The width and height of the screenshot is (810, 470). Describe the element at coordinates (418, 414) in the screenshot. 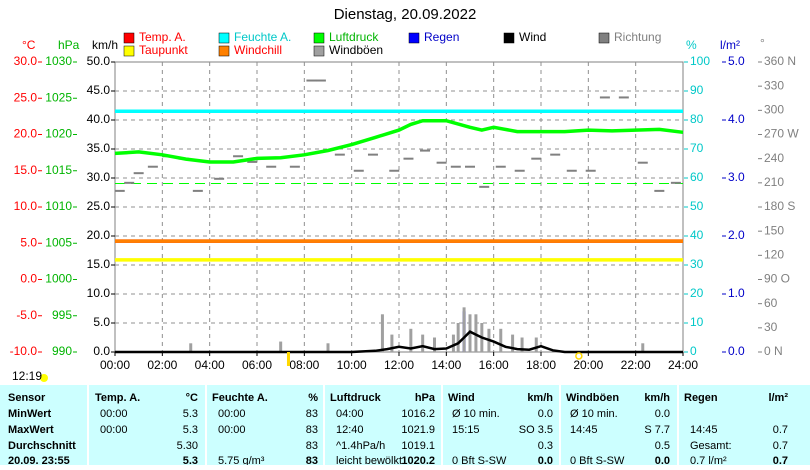

I see `table-cell: 1016.2` at that location.